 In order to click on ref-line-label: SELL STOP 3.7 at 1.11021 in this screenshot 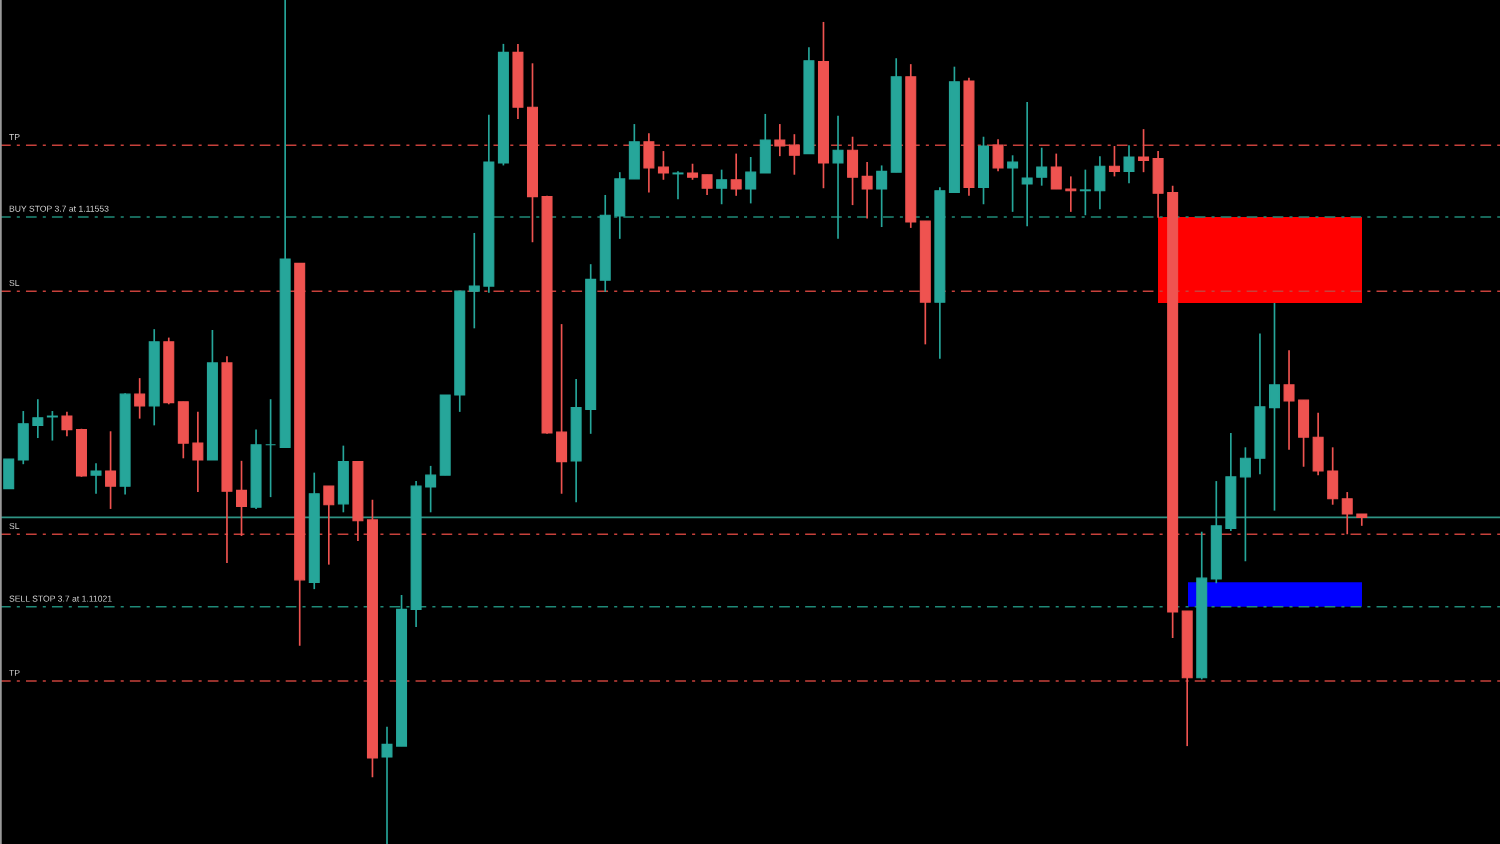, I will do `click(60, 598)`.